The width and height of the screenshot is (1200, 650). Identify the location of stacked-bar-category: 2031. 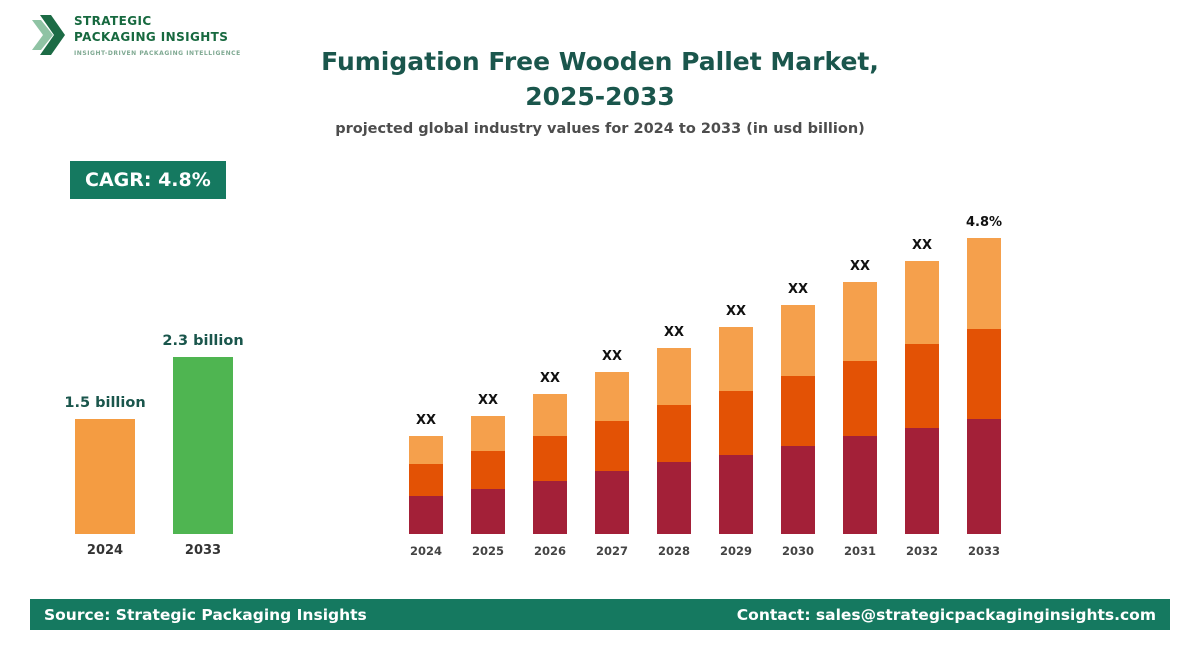
(859, 551).